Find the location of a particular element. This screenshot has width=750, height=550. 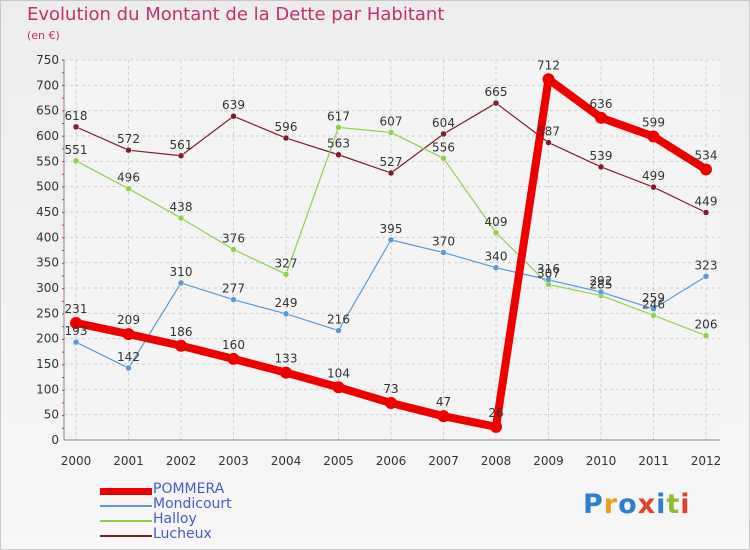

data-label-mondicourt: 323 is located at coordinates (706, 265).